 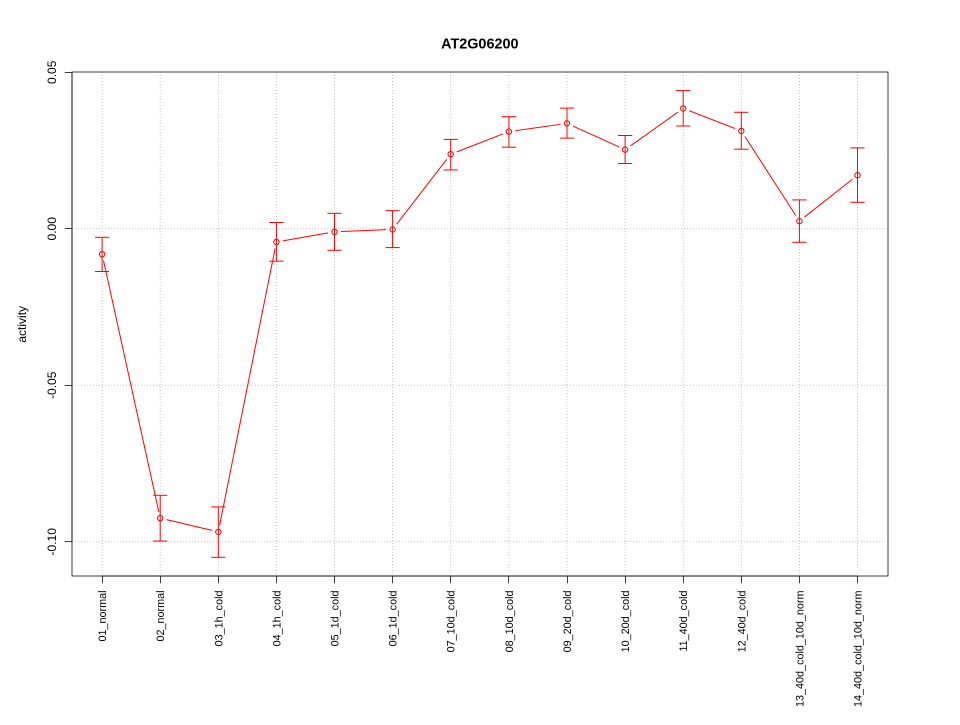 What do you see at coordinates (336, 619) in the screenshot?
I see `svg-text: 05_1d_cold` at bounding box center [336, 619].